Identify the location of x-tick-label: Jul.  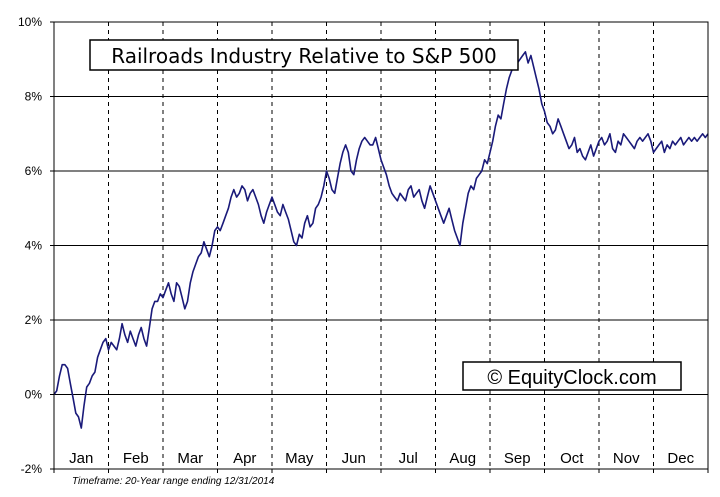
(408, 458).